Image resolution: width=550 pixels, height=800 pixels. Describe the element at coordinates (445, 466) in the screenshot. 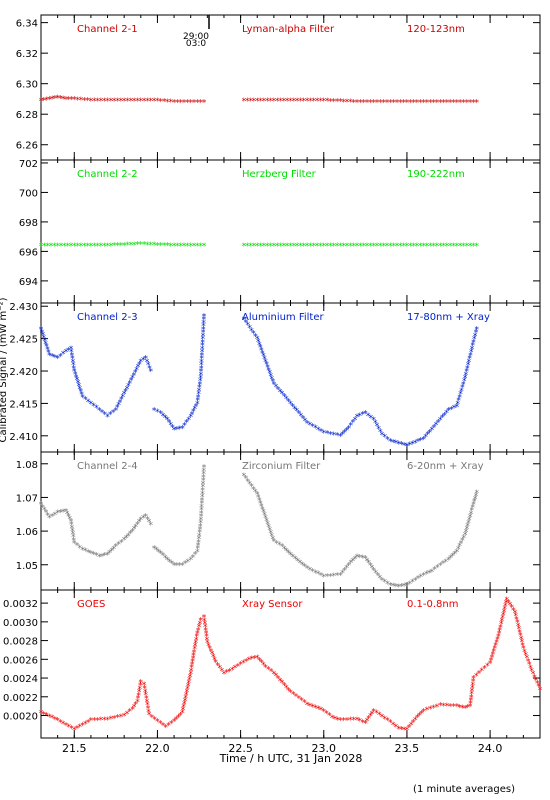

I see `panel-label: 6-20nm + Xray` at that location.